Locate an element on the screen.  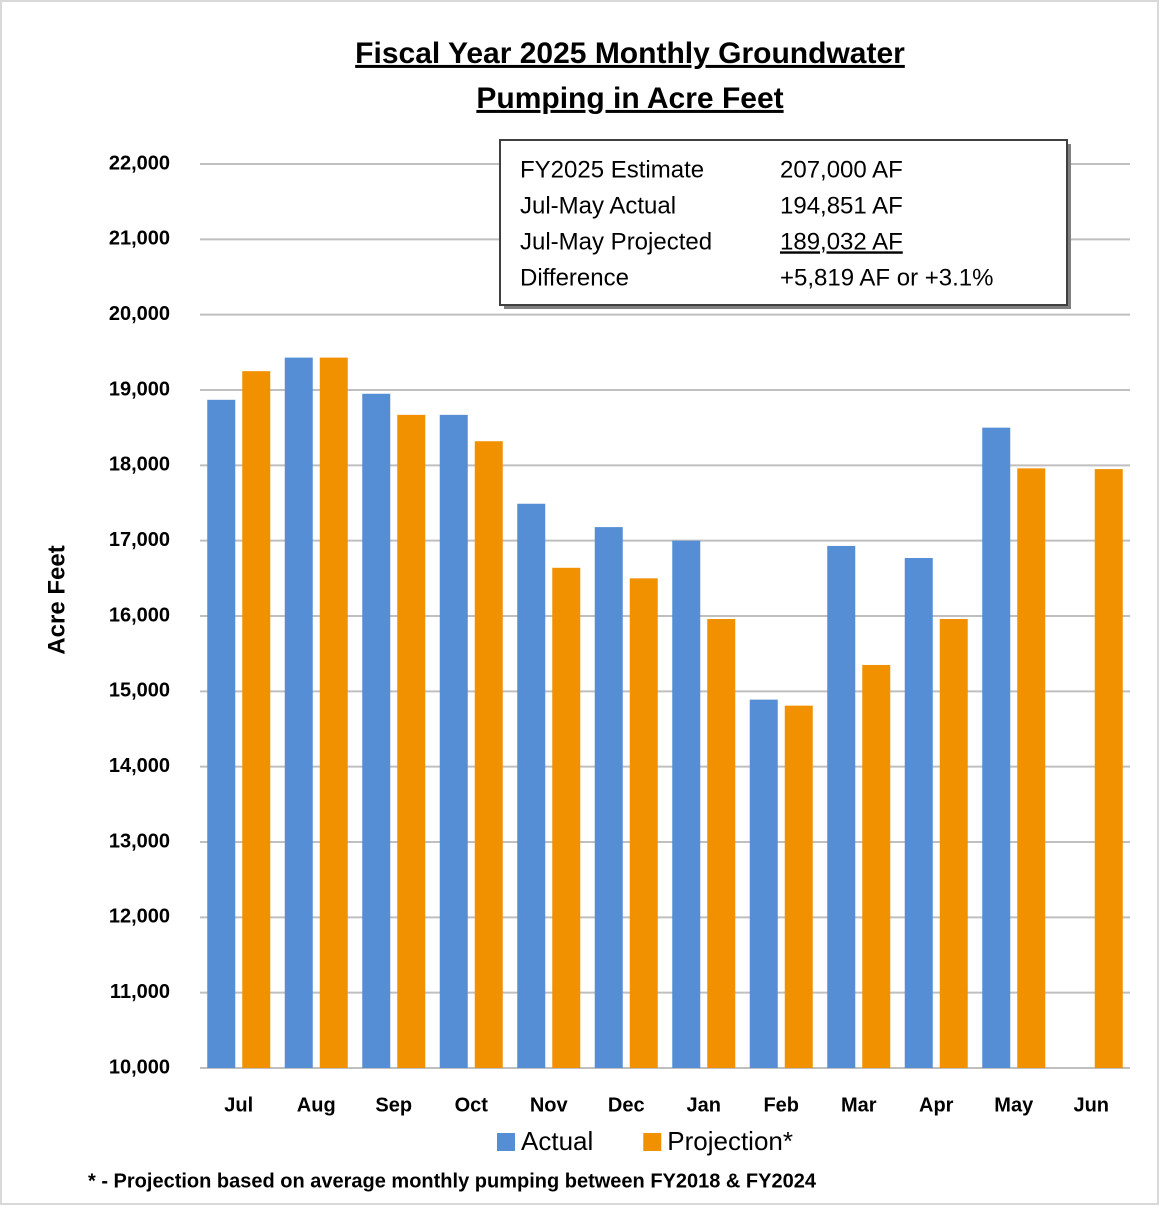
box-value: 194,851 AF is located at coordinates (841, 205).